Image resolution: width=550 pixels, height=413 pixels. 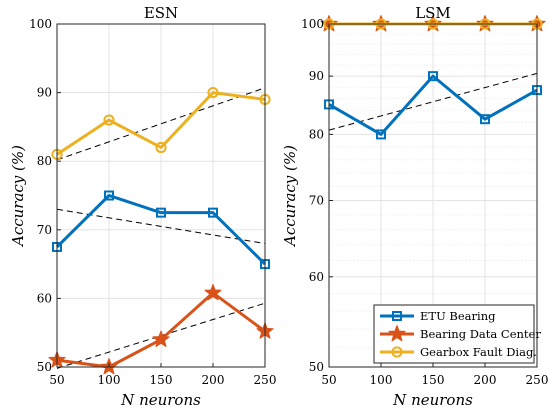 What do you see at coordinates (537, 380) in the screenshot?
I see `lsm-x-tick-label: 250` at bounding box center [537, 380].